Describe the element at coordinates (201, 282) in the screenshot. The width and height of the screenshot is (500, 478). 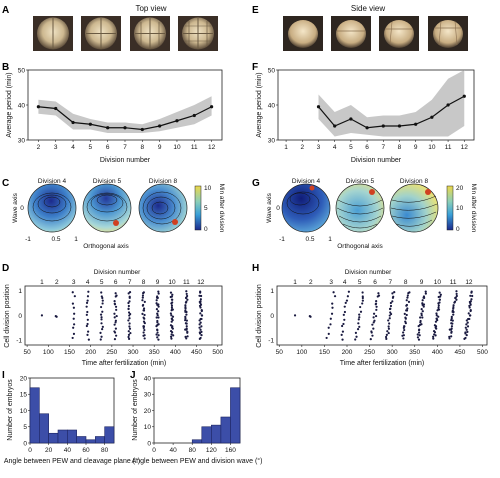
I see `chart-d-division-label: 12` at that location.